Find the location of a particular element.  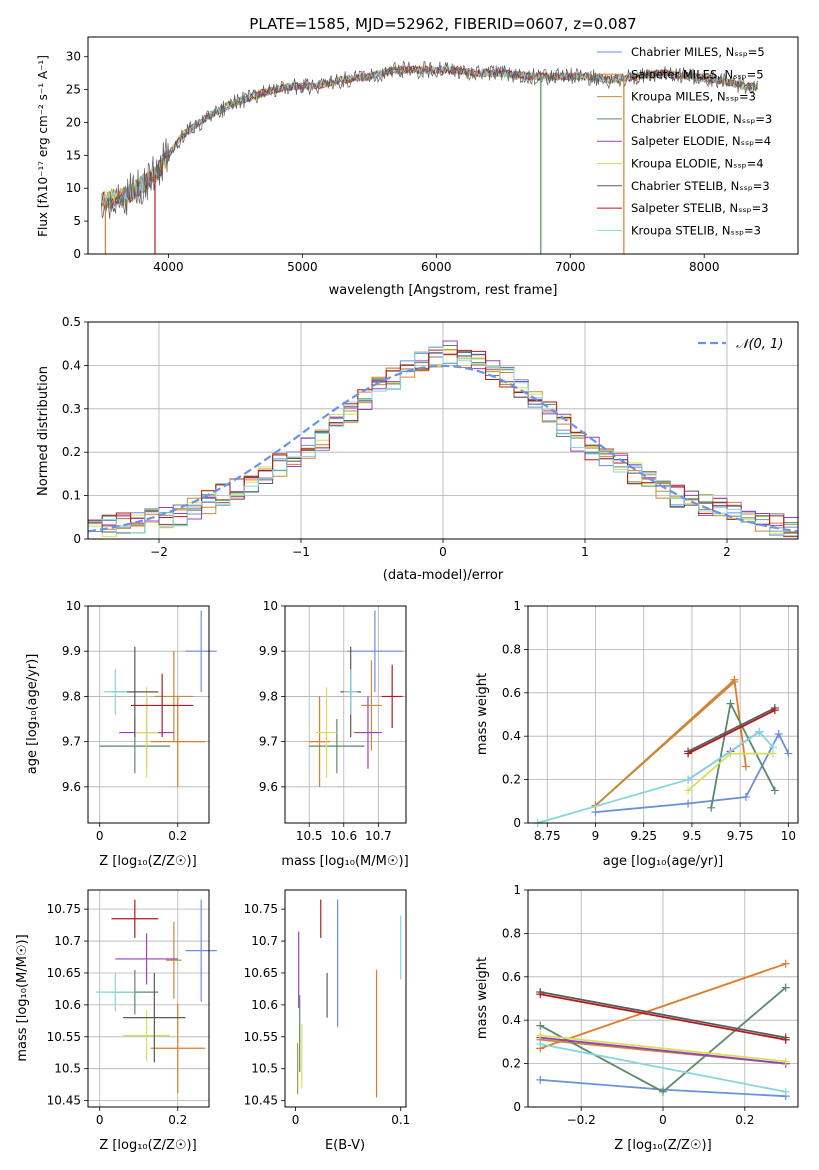

x-tick-label: 10.5 is located at coordinates (309, 836).